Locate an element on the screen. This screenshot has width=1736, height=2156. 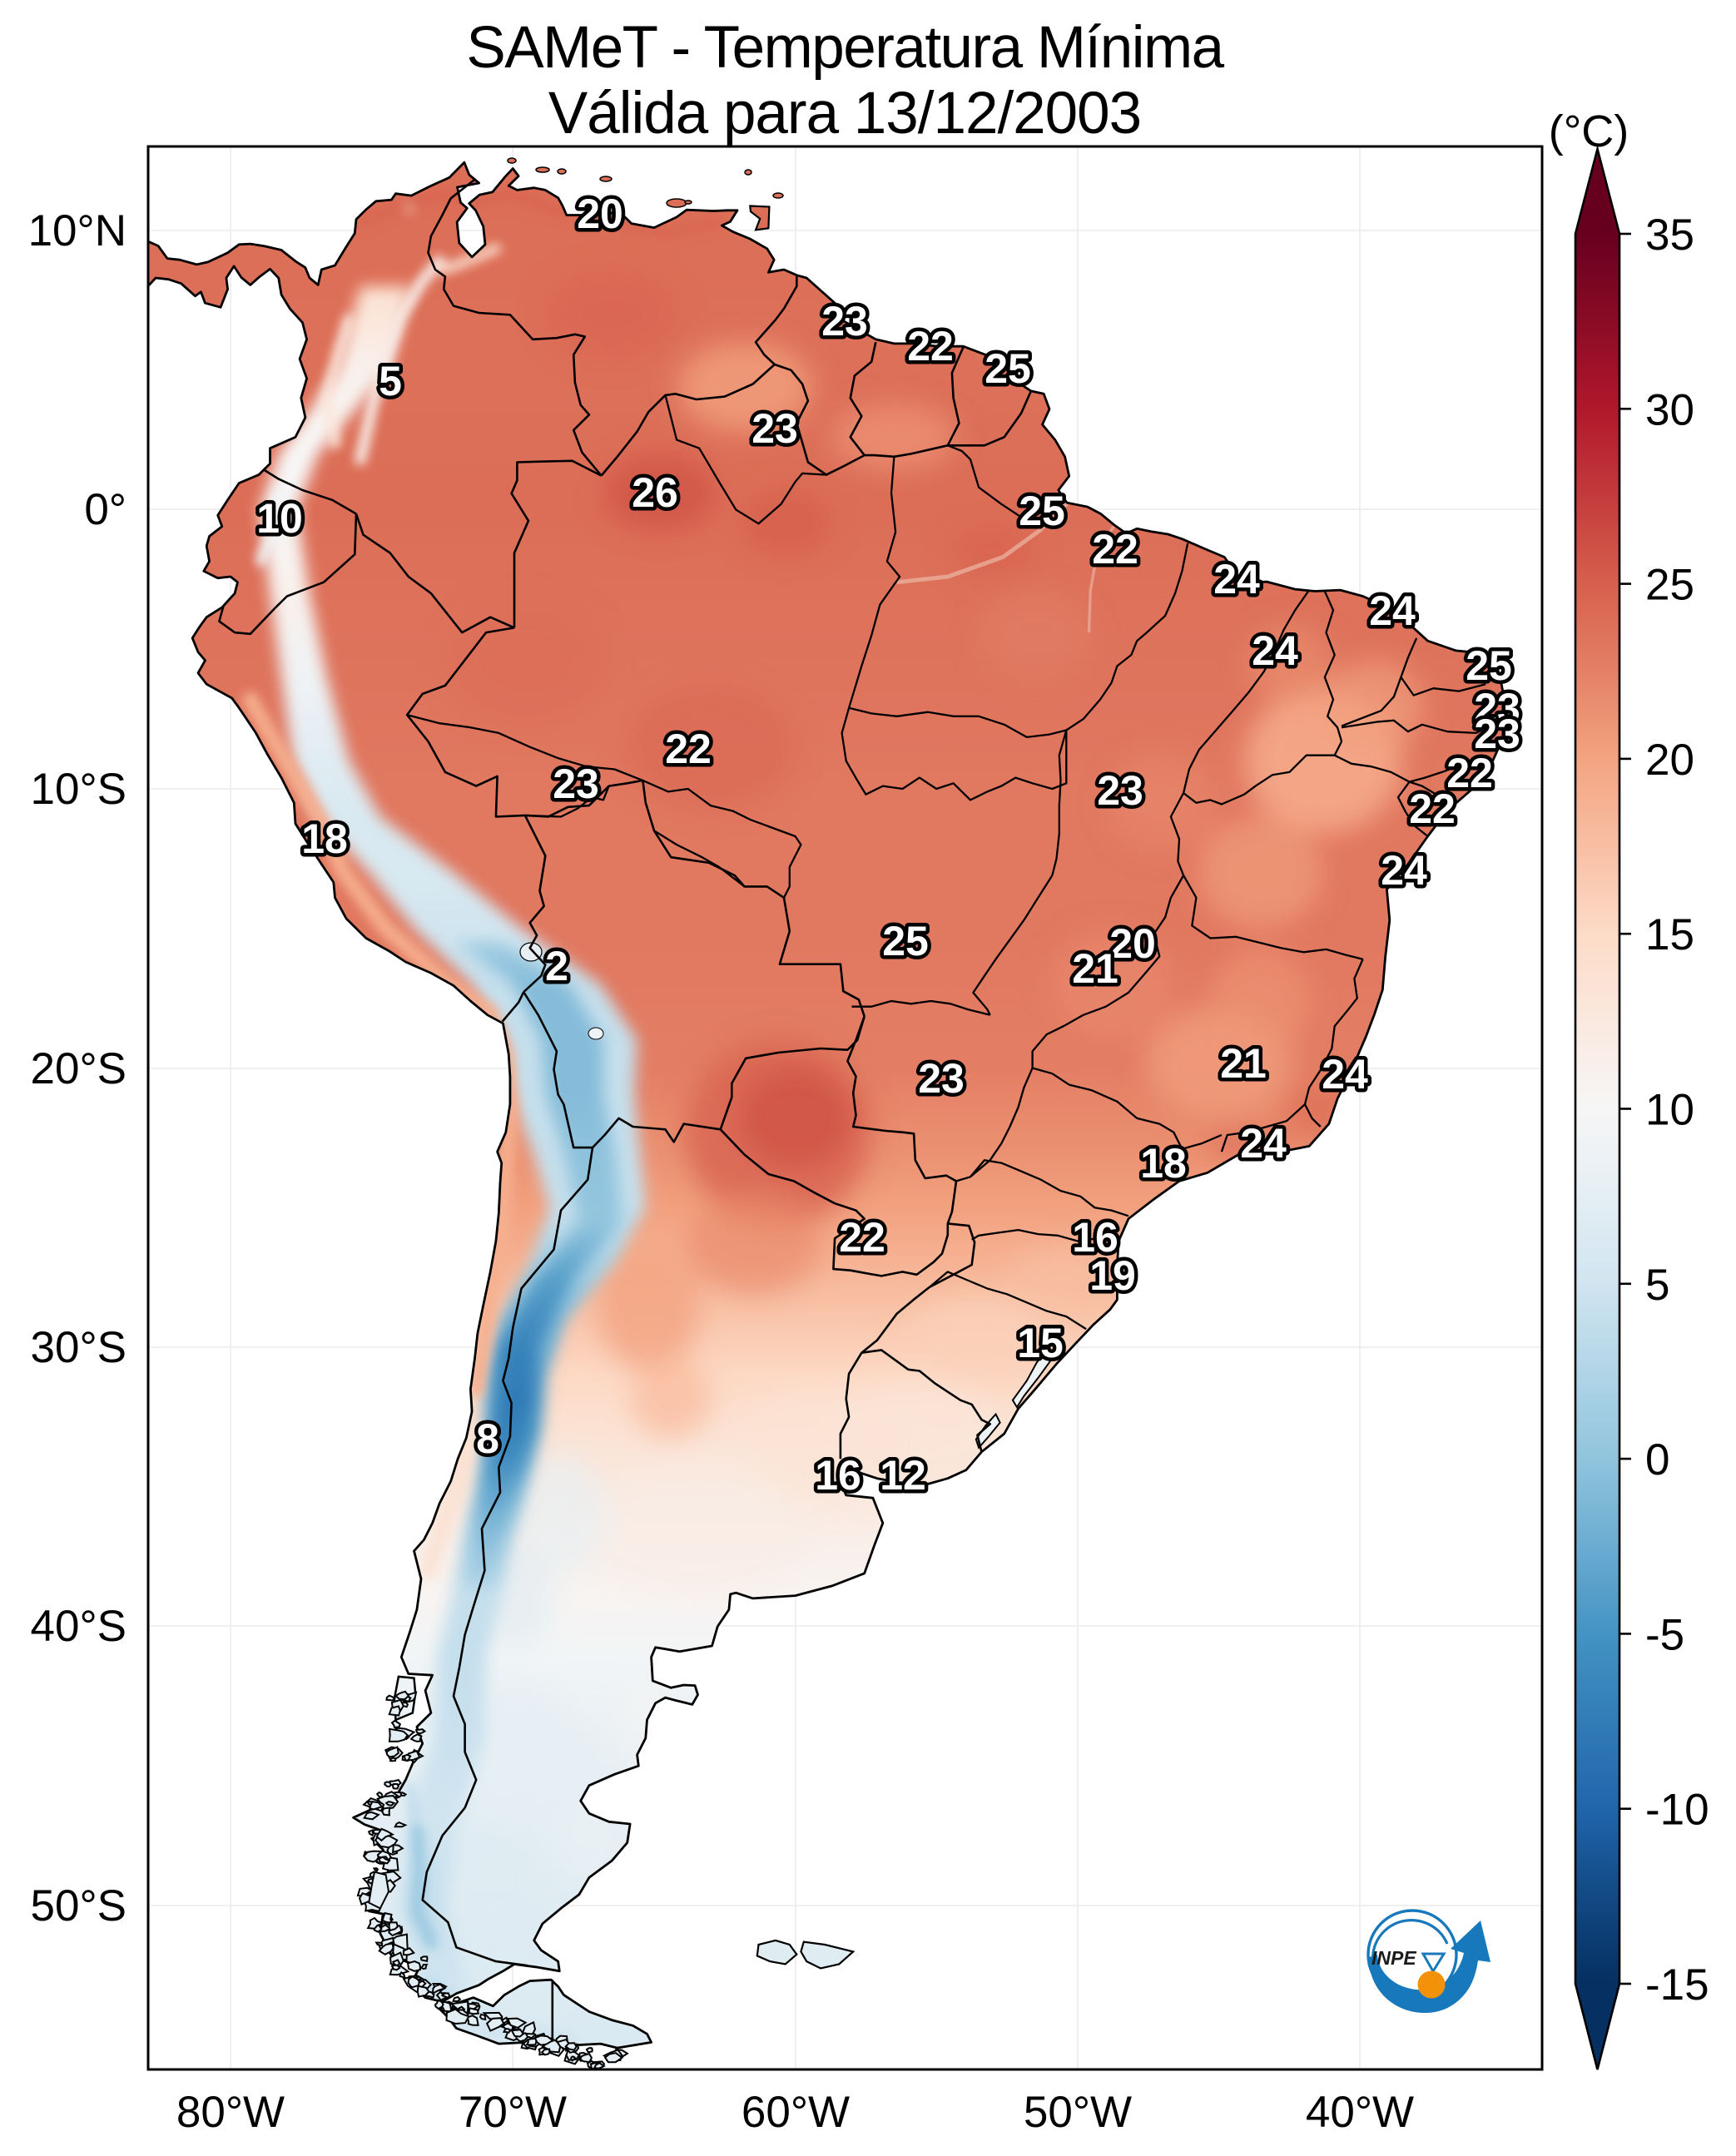
svg-text: 50°S is located at coordinates (79, 1905).